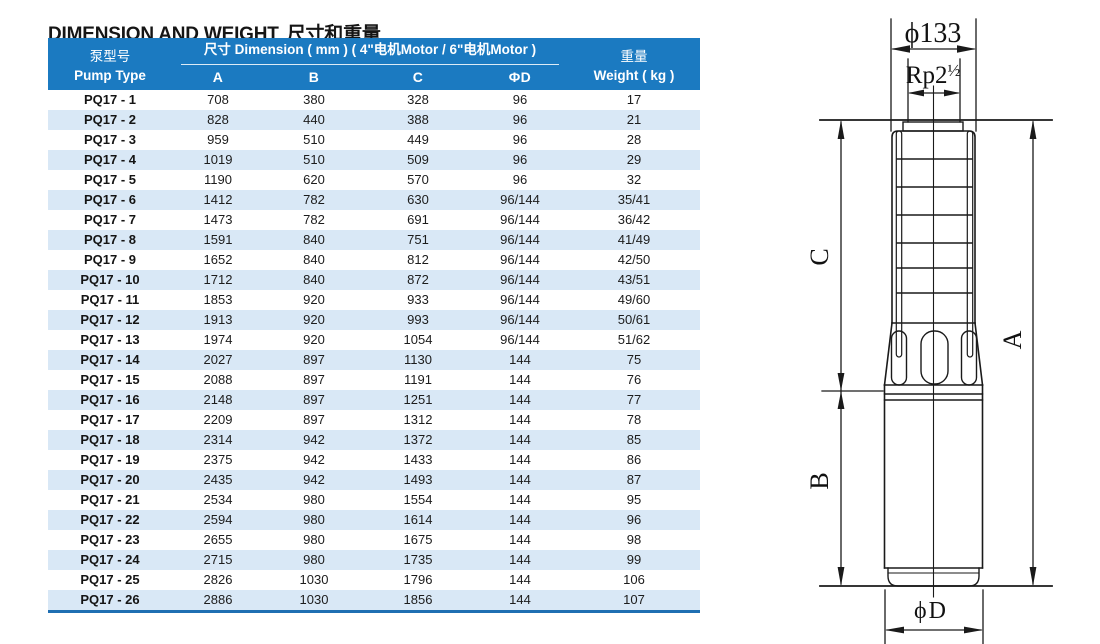 This screenshot has height=644, width=1100. Describe the element at coordinates (218, 179) in the screenshot. I see `cell-dim-a: 1190` at that location.